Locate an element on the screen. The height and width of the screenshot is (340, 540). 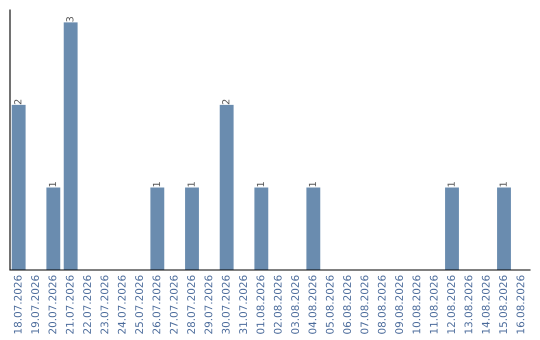
x-tick-label: 09.08.2026 is located at coordinates (399, 305).